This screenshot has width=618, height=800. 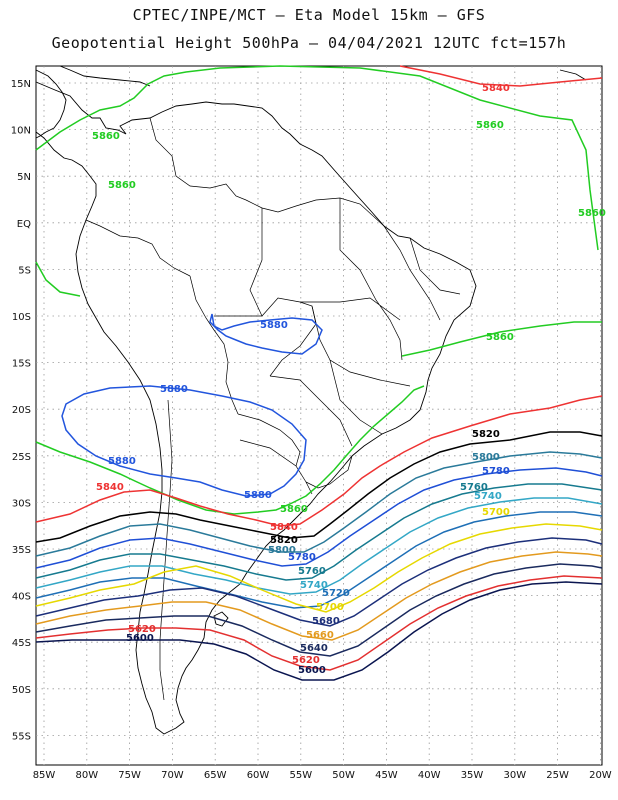 I want to click on lon-tick-label: 60W, so click(x=258, y=775).